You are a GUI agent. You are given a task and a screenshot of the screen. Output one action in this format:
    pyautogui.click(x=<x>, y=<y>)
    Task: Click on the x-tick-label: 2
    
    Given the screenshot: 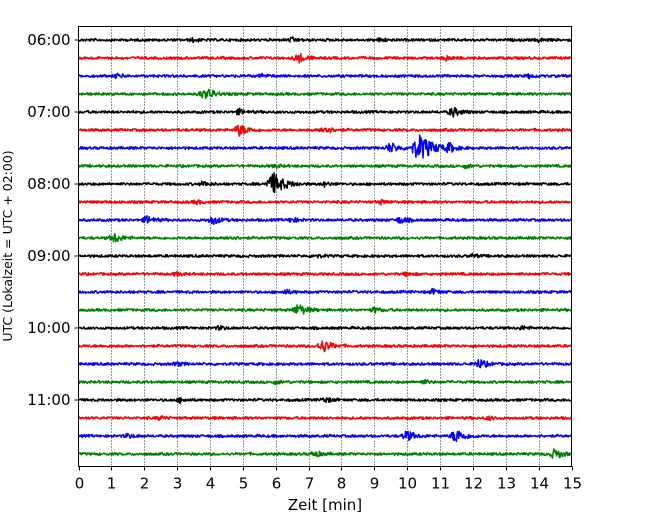 What is the action you would take?
    pyautogui.click(x=145, y=484)
    